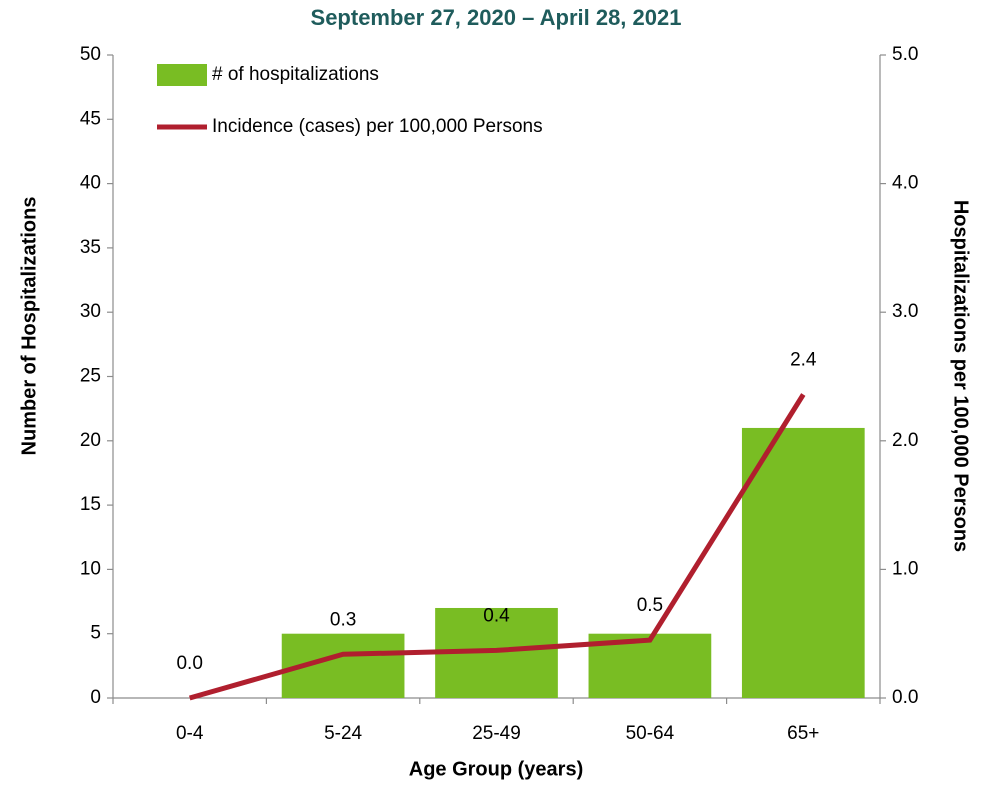 This screenshot has width=986, height=785. What do you see at coordinates (90, 440) in the screenshot?
I see `y-tick-label: 20` at bounding box center [90, 440].